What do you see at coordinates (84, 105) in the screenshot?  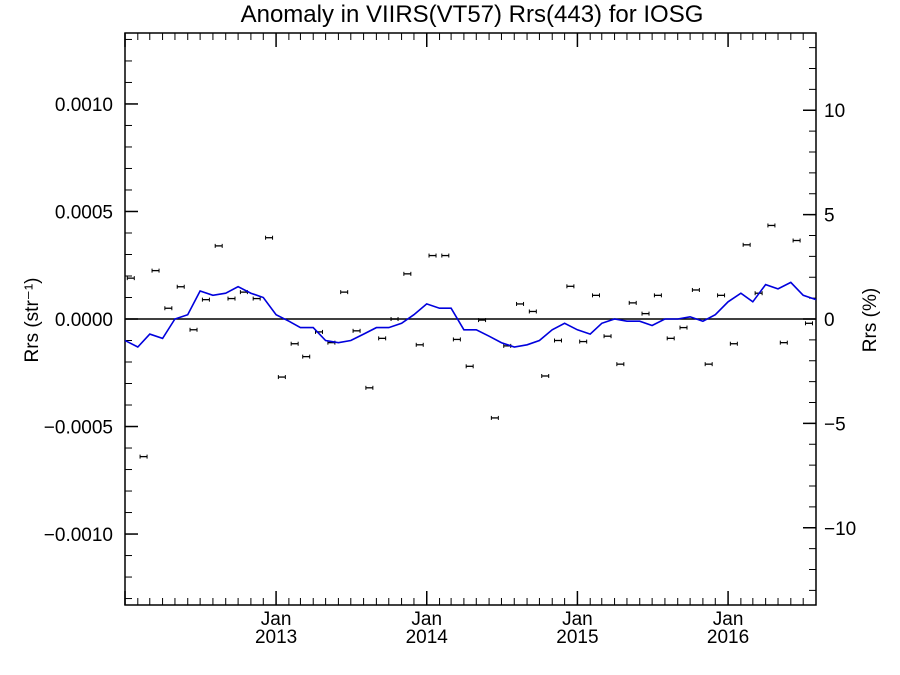 I see `y-tick-label: 0.0010` at bounding box center [84, 105].